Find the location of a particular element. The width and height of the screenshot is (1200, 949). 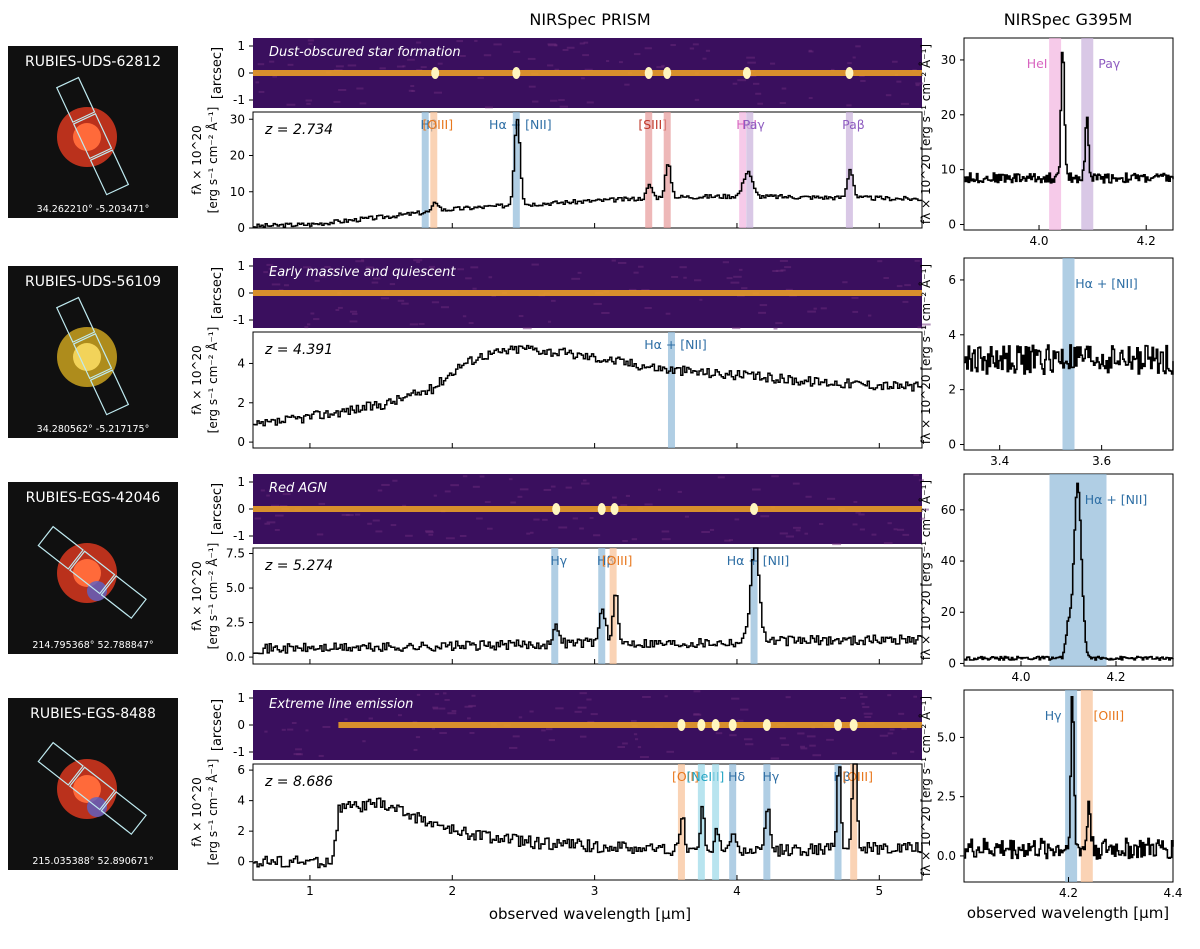

line-label: HeI is located at coordinates (1037, 63).